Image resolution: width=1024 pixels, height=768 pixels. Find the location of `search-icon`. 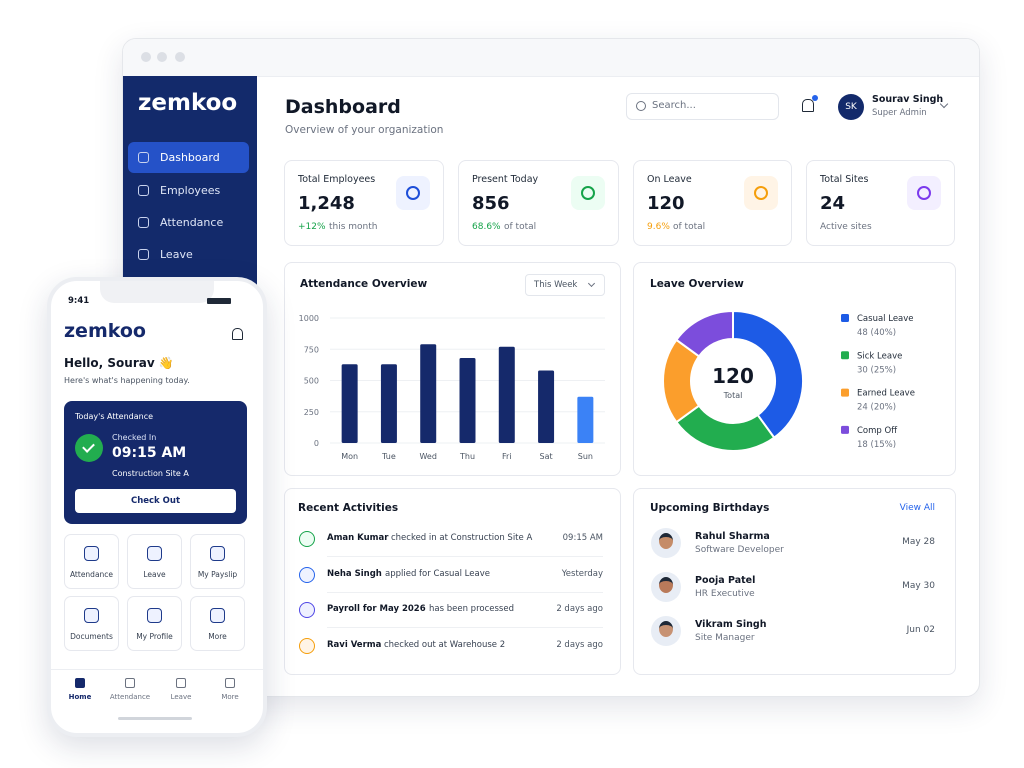

search-icon is located at coordinates (641, 106).